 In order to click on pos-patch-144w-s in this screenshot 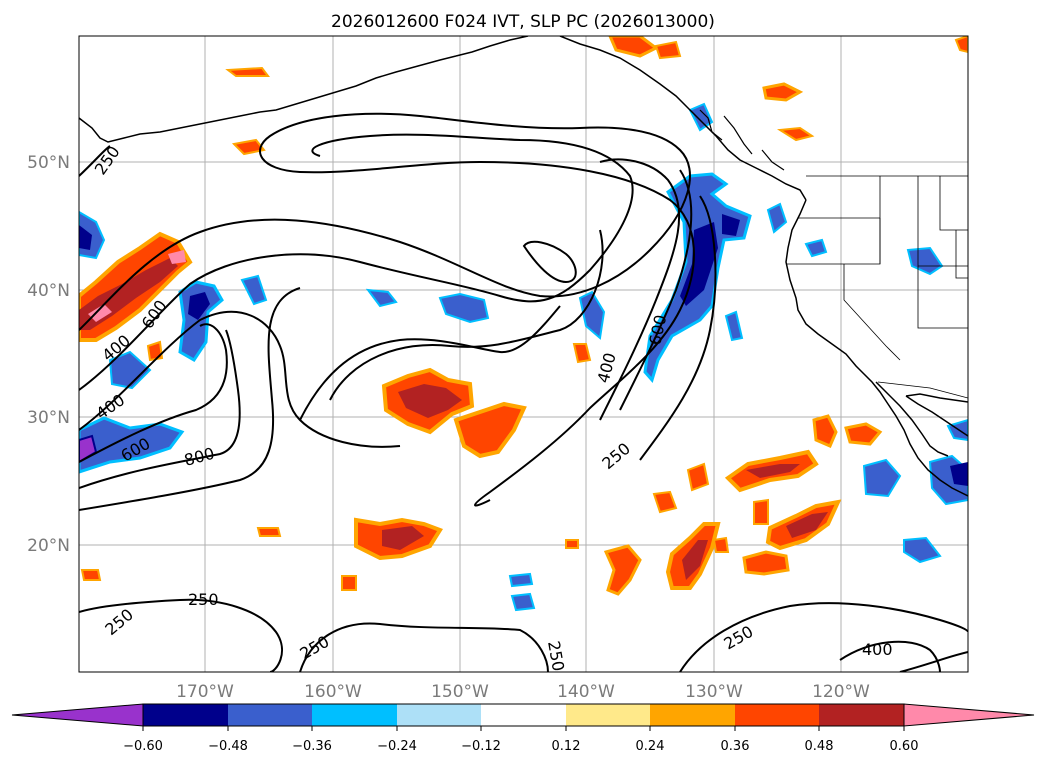, I will do `click(572, 544)`.